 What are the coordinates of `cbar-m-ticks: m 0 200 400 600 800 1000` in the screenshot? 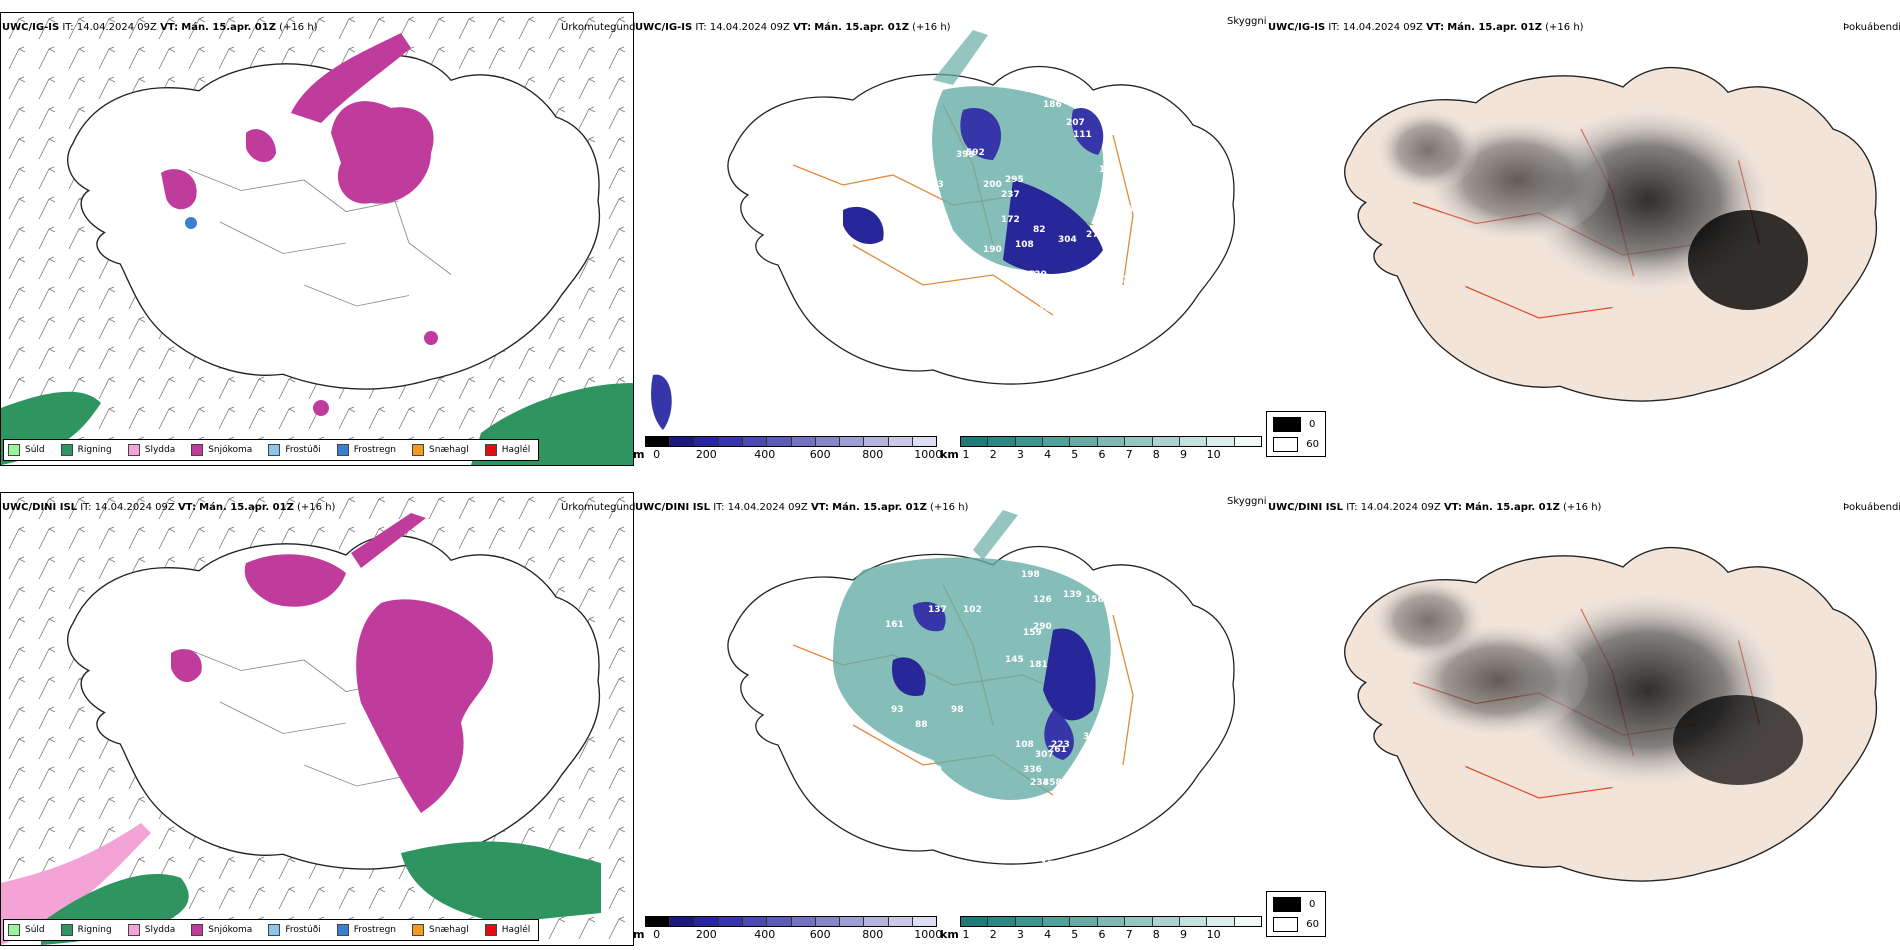 It's located at (787, 934).